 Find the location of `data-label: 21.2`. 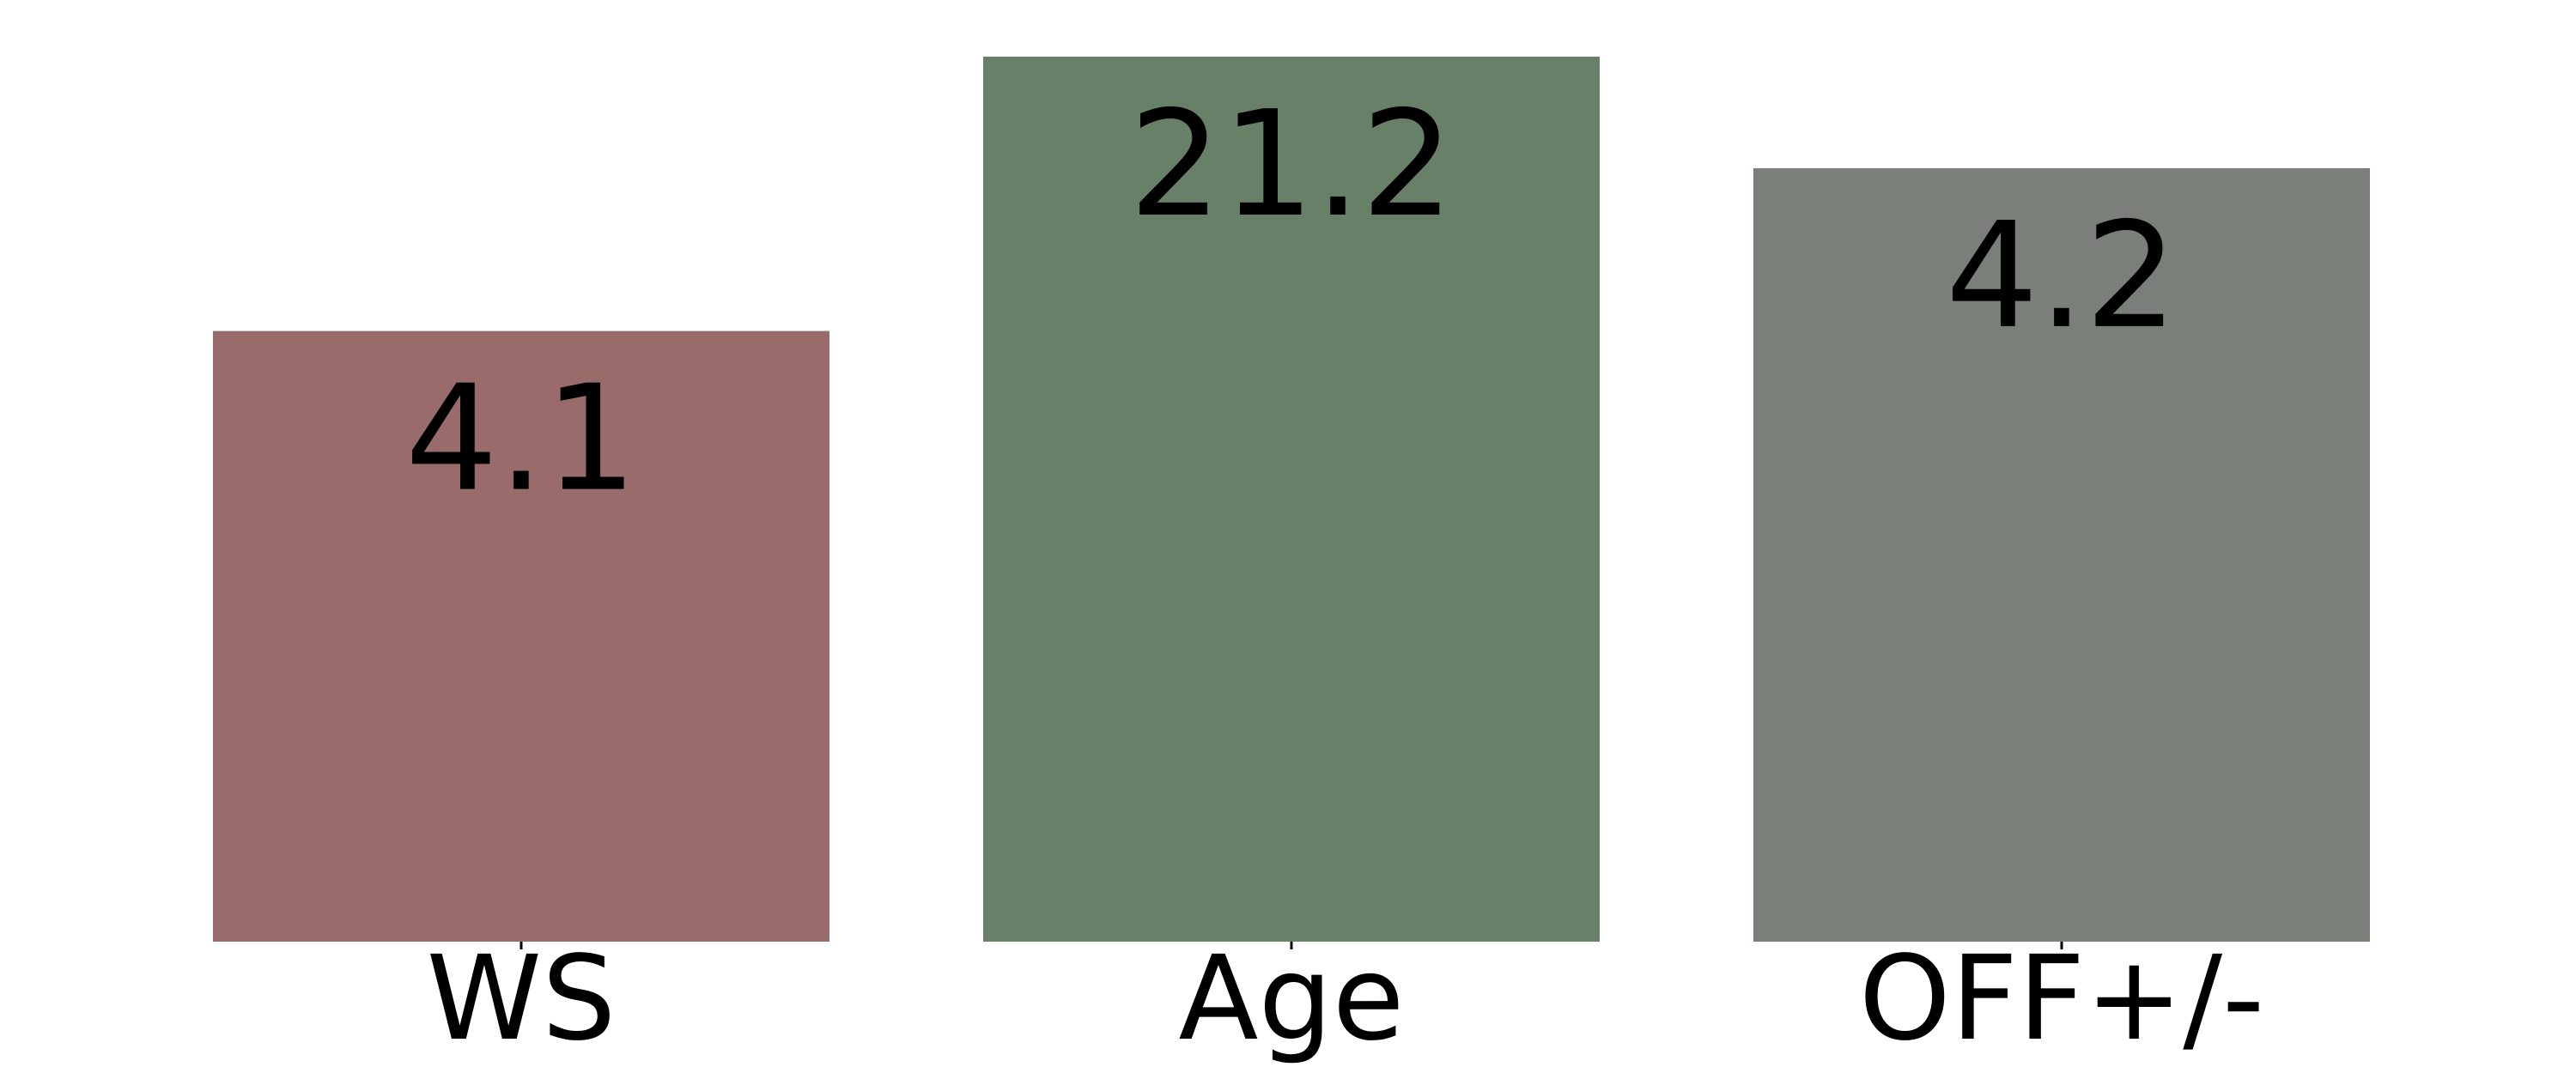

data-label: 21.2 is located at coordinates (1292, 165).